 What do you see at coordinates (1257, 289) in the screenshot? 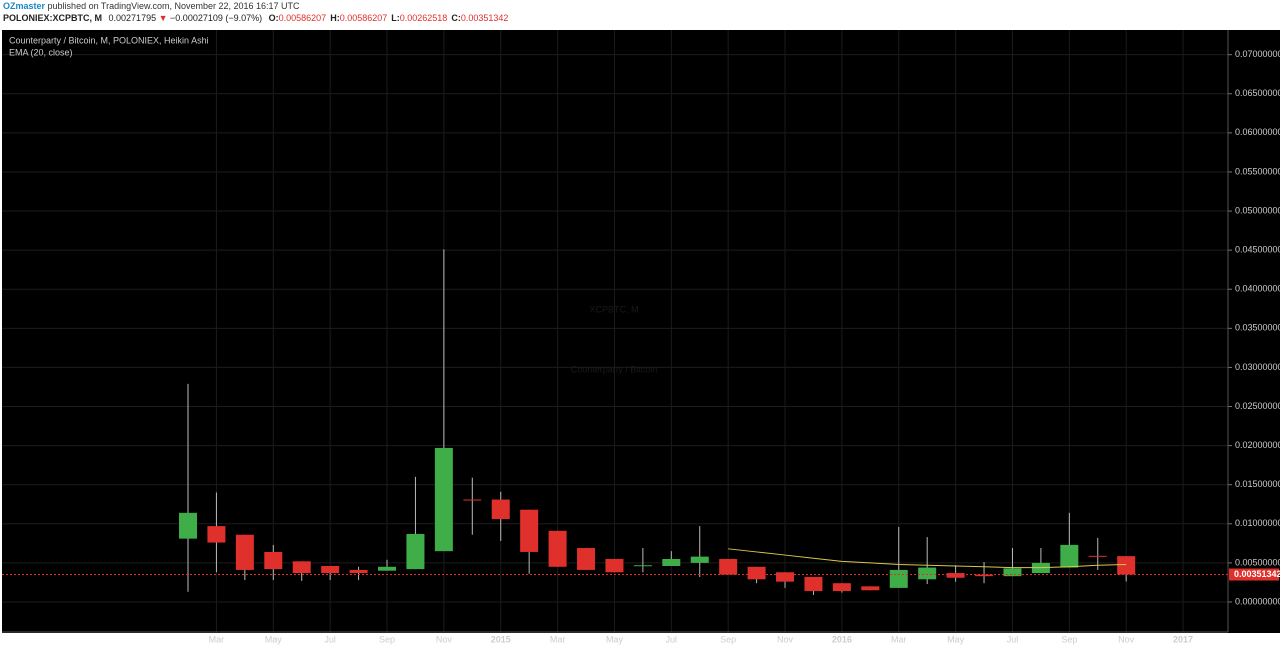
I see `y-tick-label: 0.04000000` at bounding box center [1257, 289].